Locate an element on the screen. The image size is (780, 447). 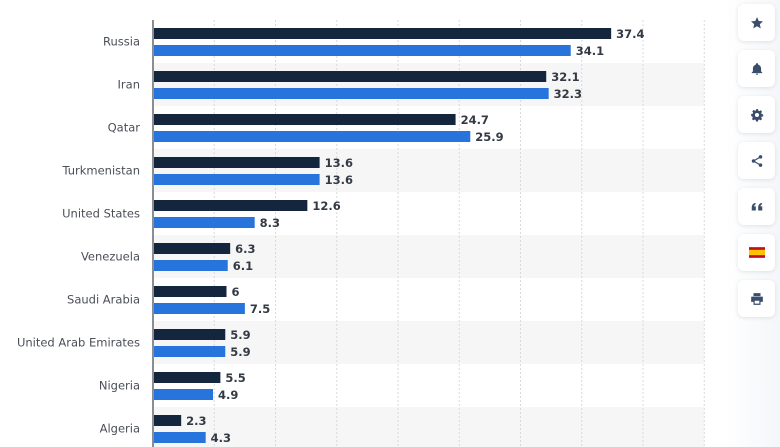
gear-icon is located at coordinates (756, 115).